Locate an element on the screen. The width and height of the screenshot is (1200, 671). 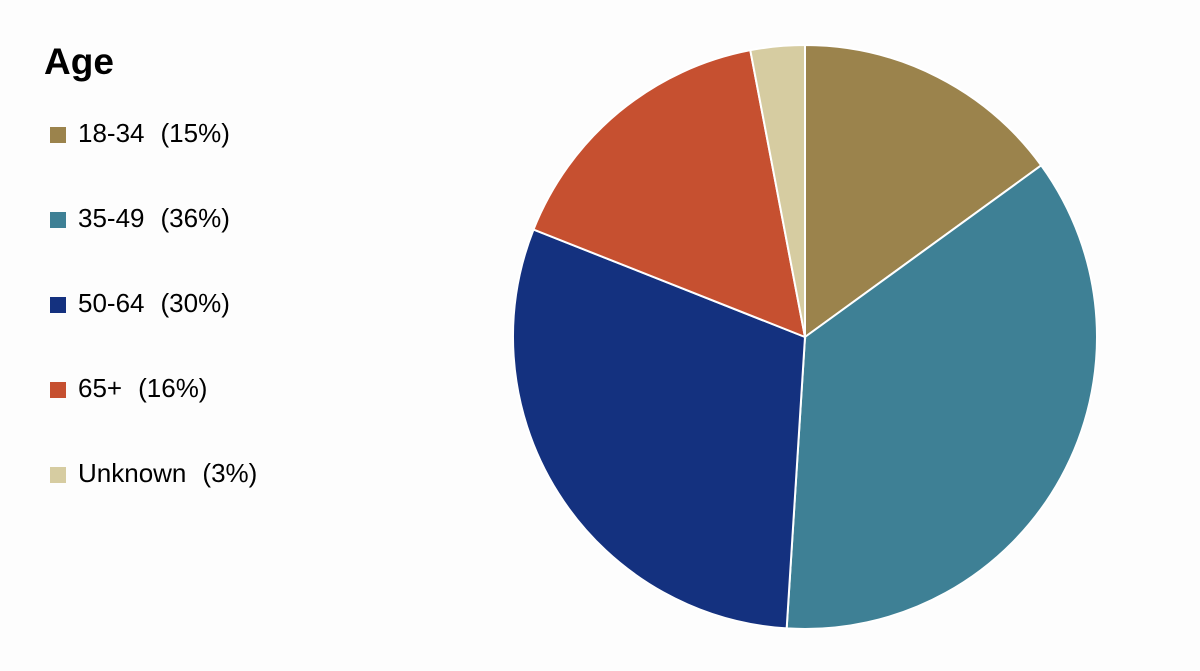
legend-value: (30%) is located at coordinates (195, 303).